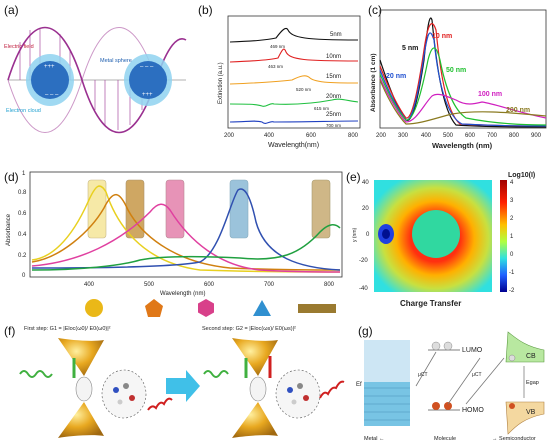  What do you see at coordinates (456, 70) in the screenshot?
I see `series-label-50nm: 50 nm` at bounding box center [456, 70].